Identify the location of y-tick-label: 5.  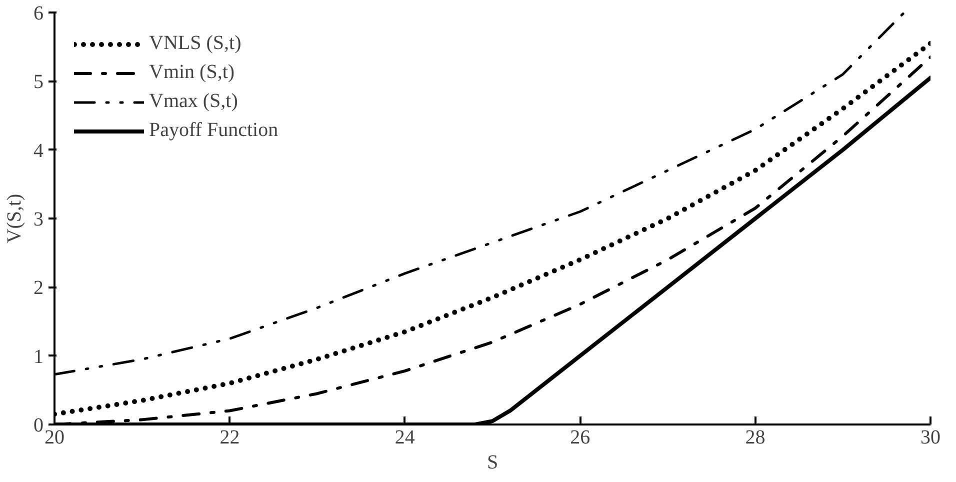
(39, 82).